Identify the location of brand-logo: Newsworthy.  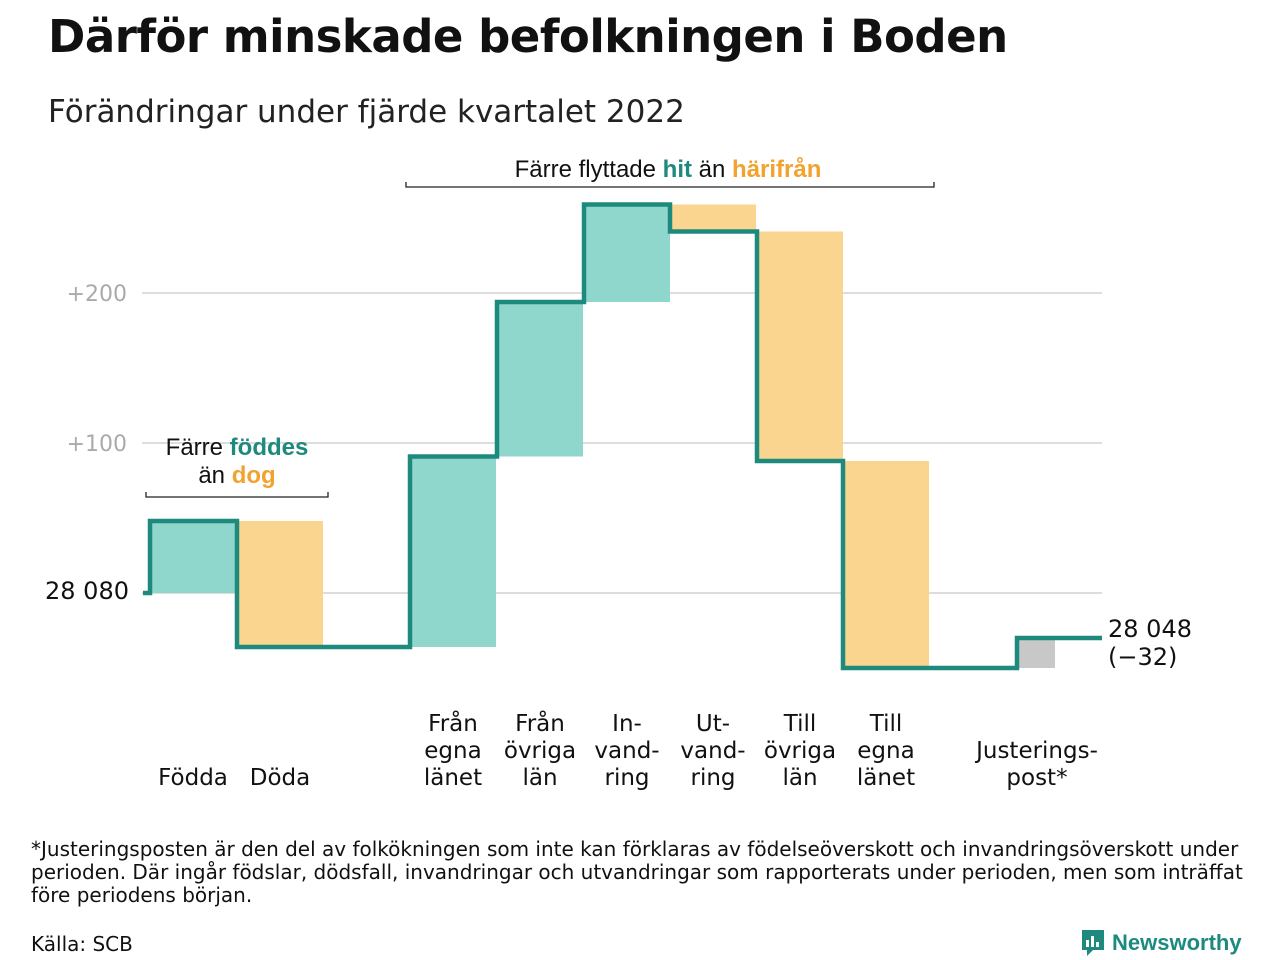
(1161, 943).